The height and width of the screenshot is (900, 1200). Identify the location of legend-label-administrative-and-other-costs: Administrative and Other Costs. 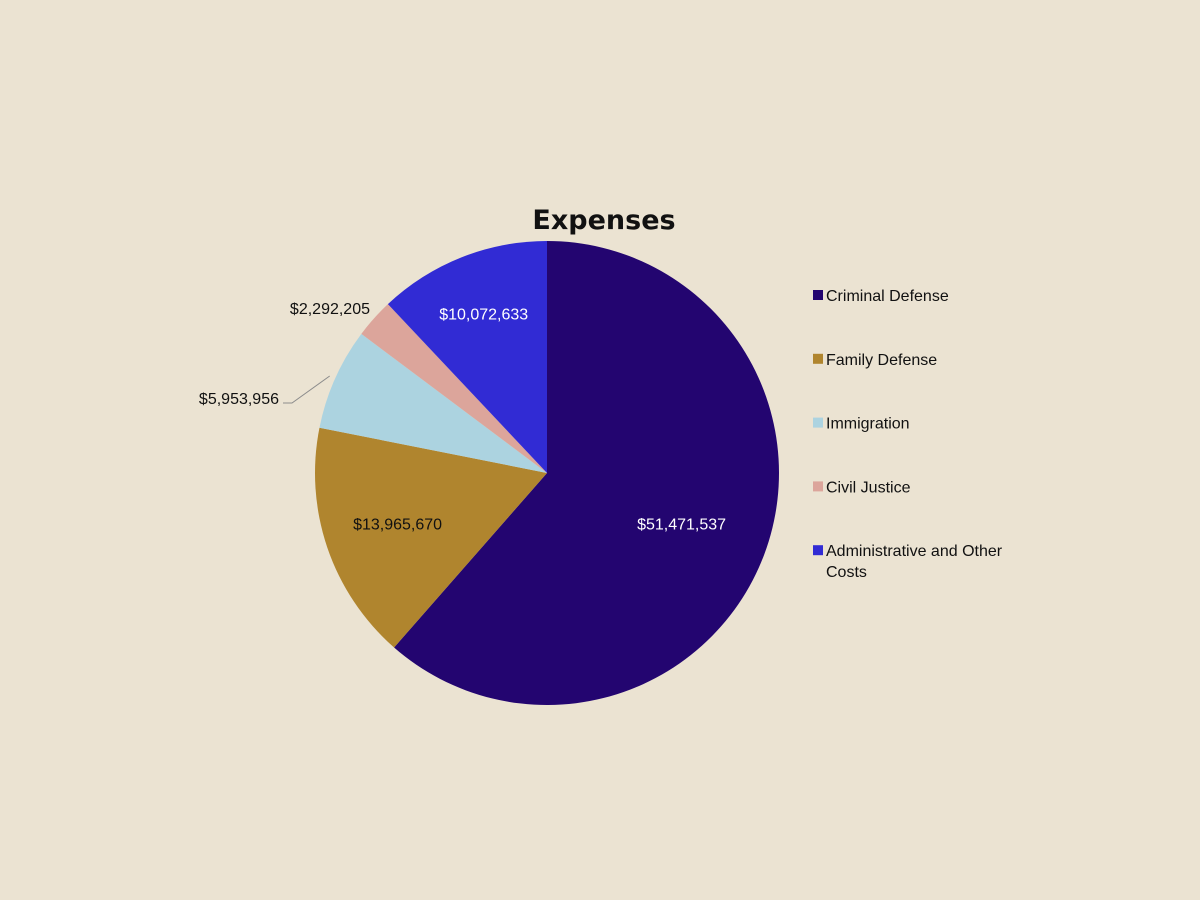
(914, 562).